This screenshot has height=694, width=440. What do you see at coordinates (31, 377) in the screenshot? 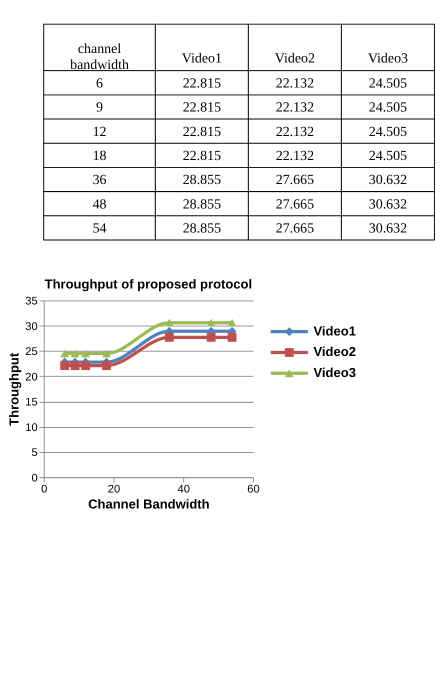
I see `y-tick-label: 20` at bounding box center [31, 377].